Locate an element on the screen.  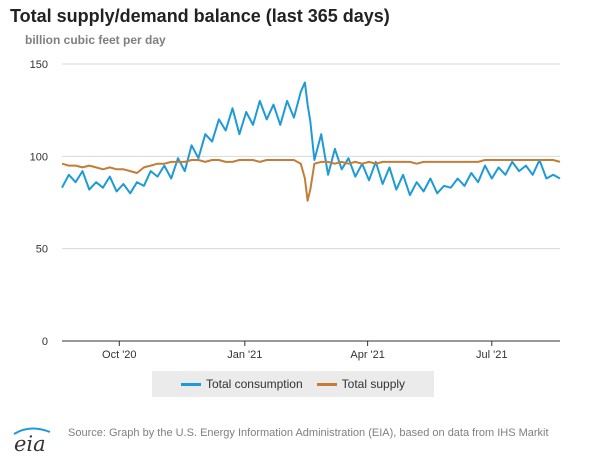
consumption-swatch-icon is located at coordinates (190, 384).